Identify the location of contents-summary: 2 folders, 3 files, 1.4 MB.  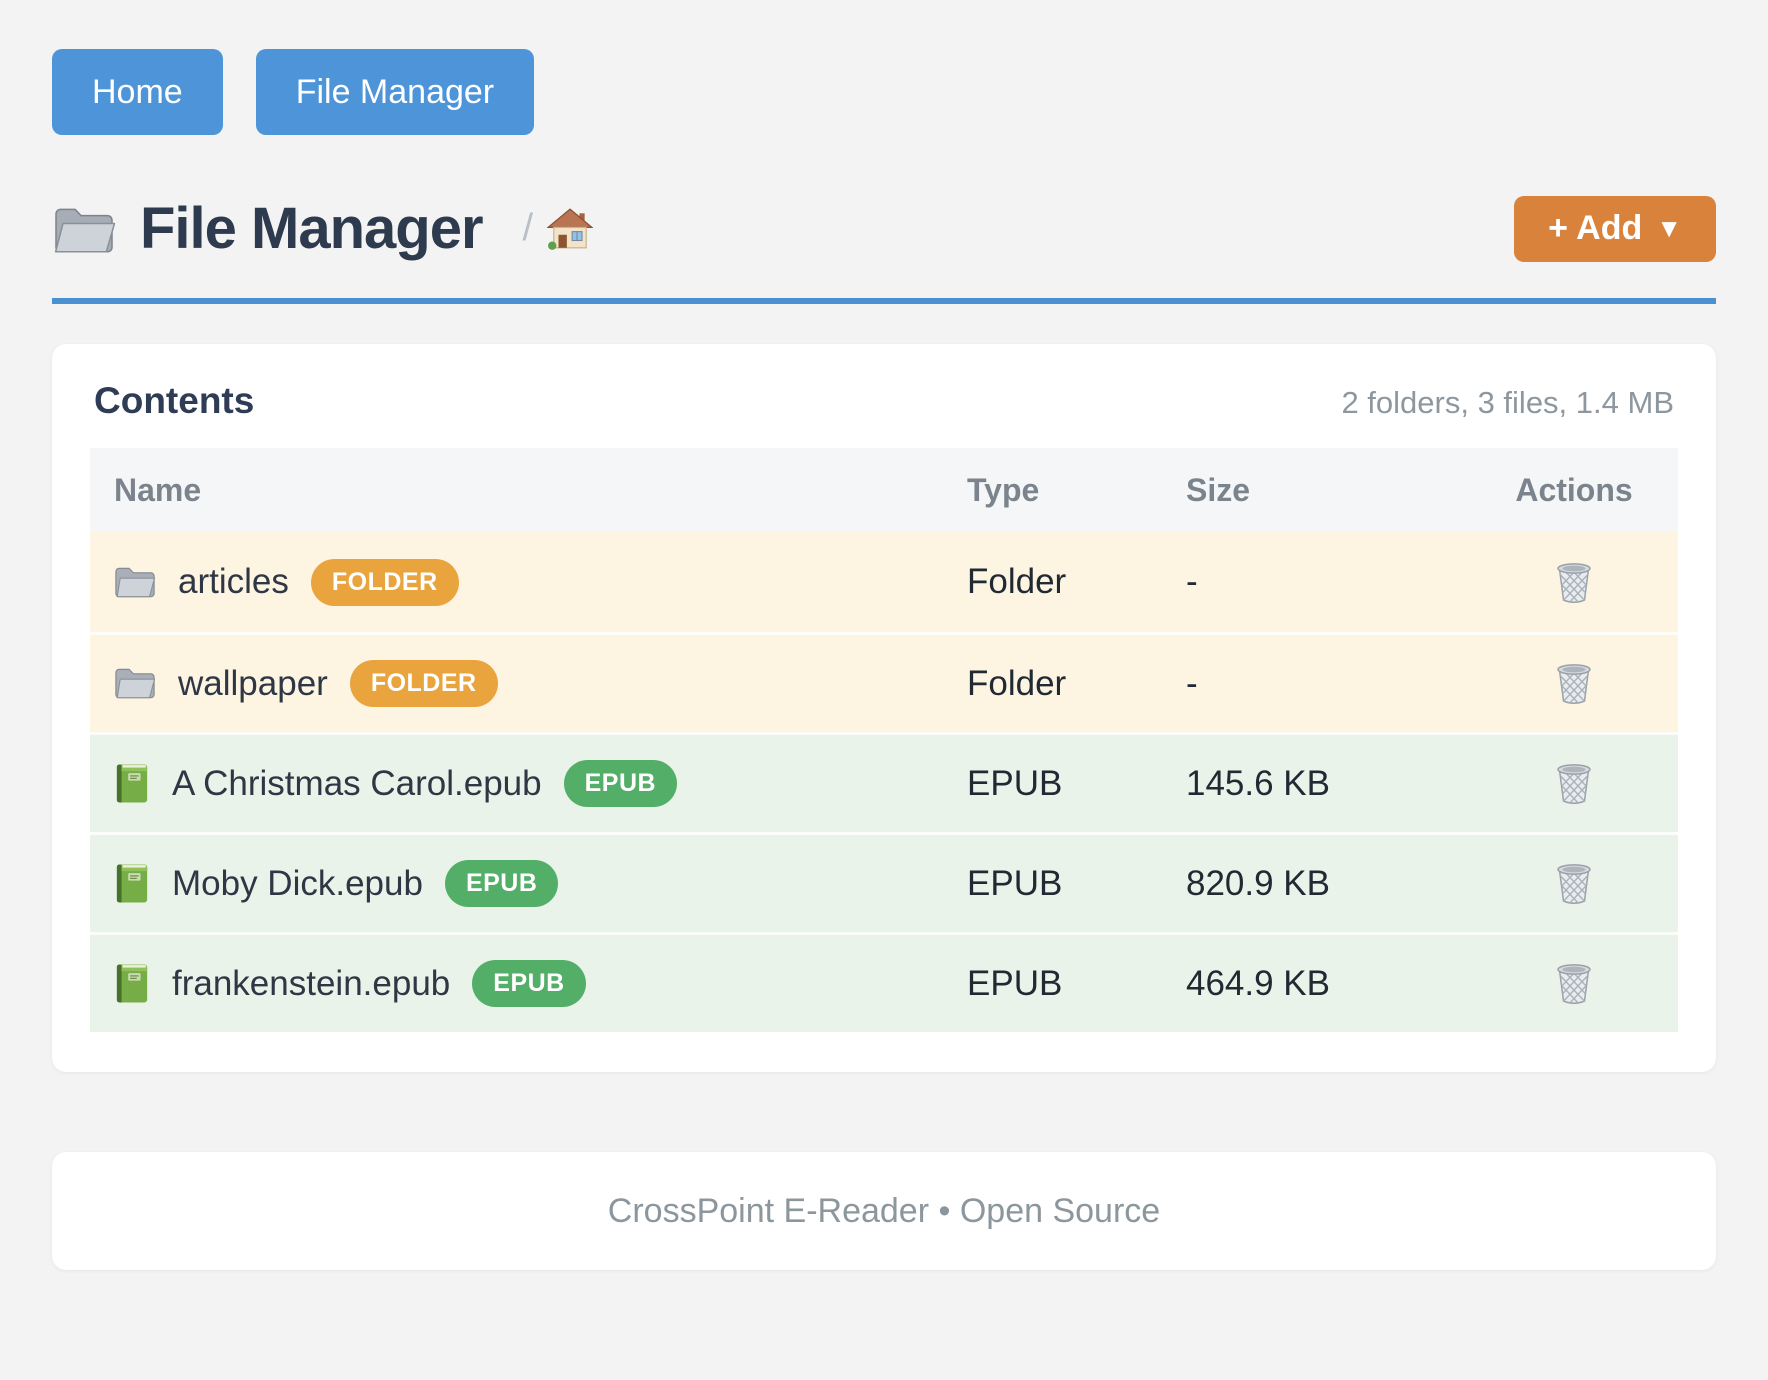
(1507, 402).